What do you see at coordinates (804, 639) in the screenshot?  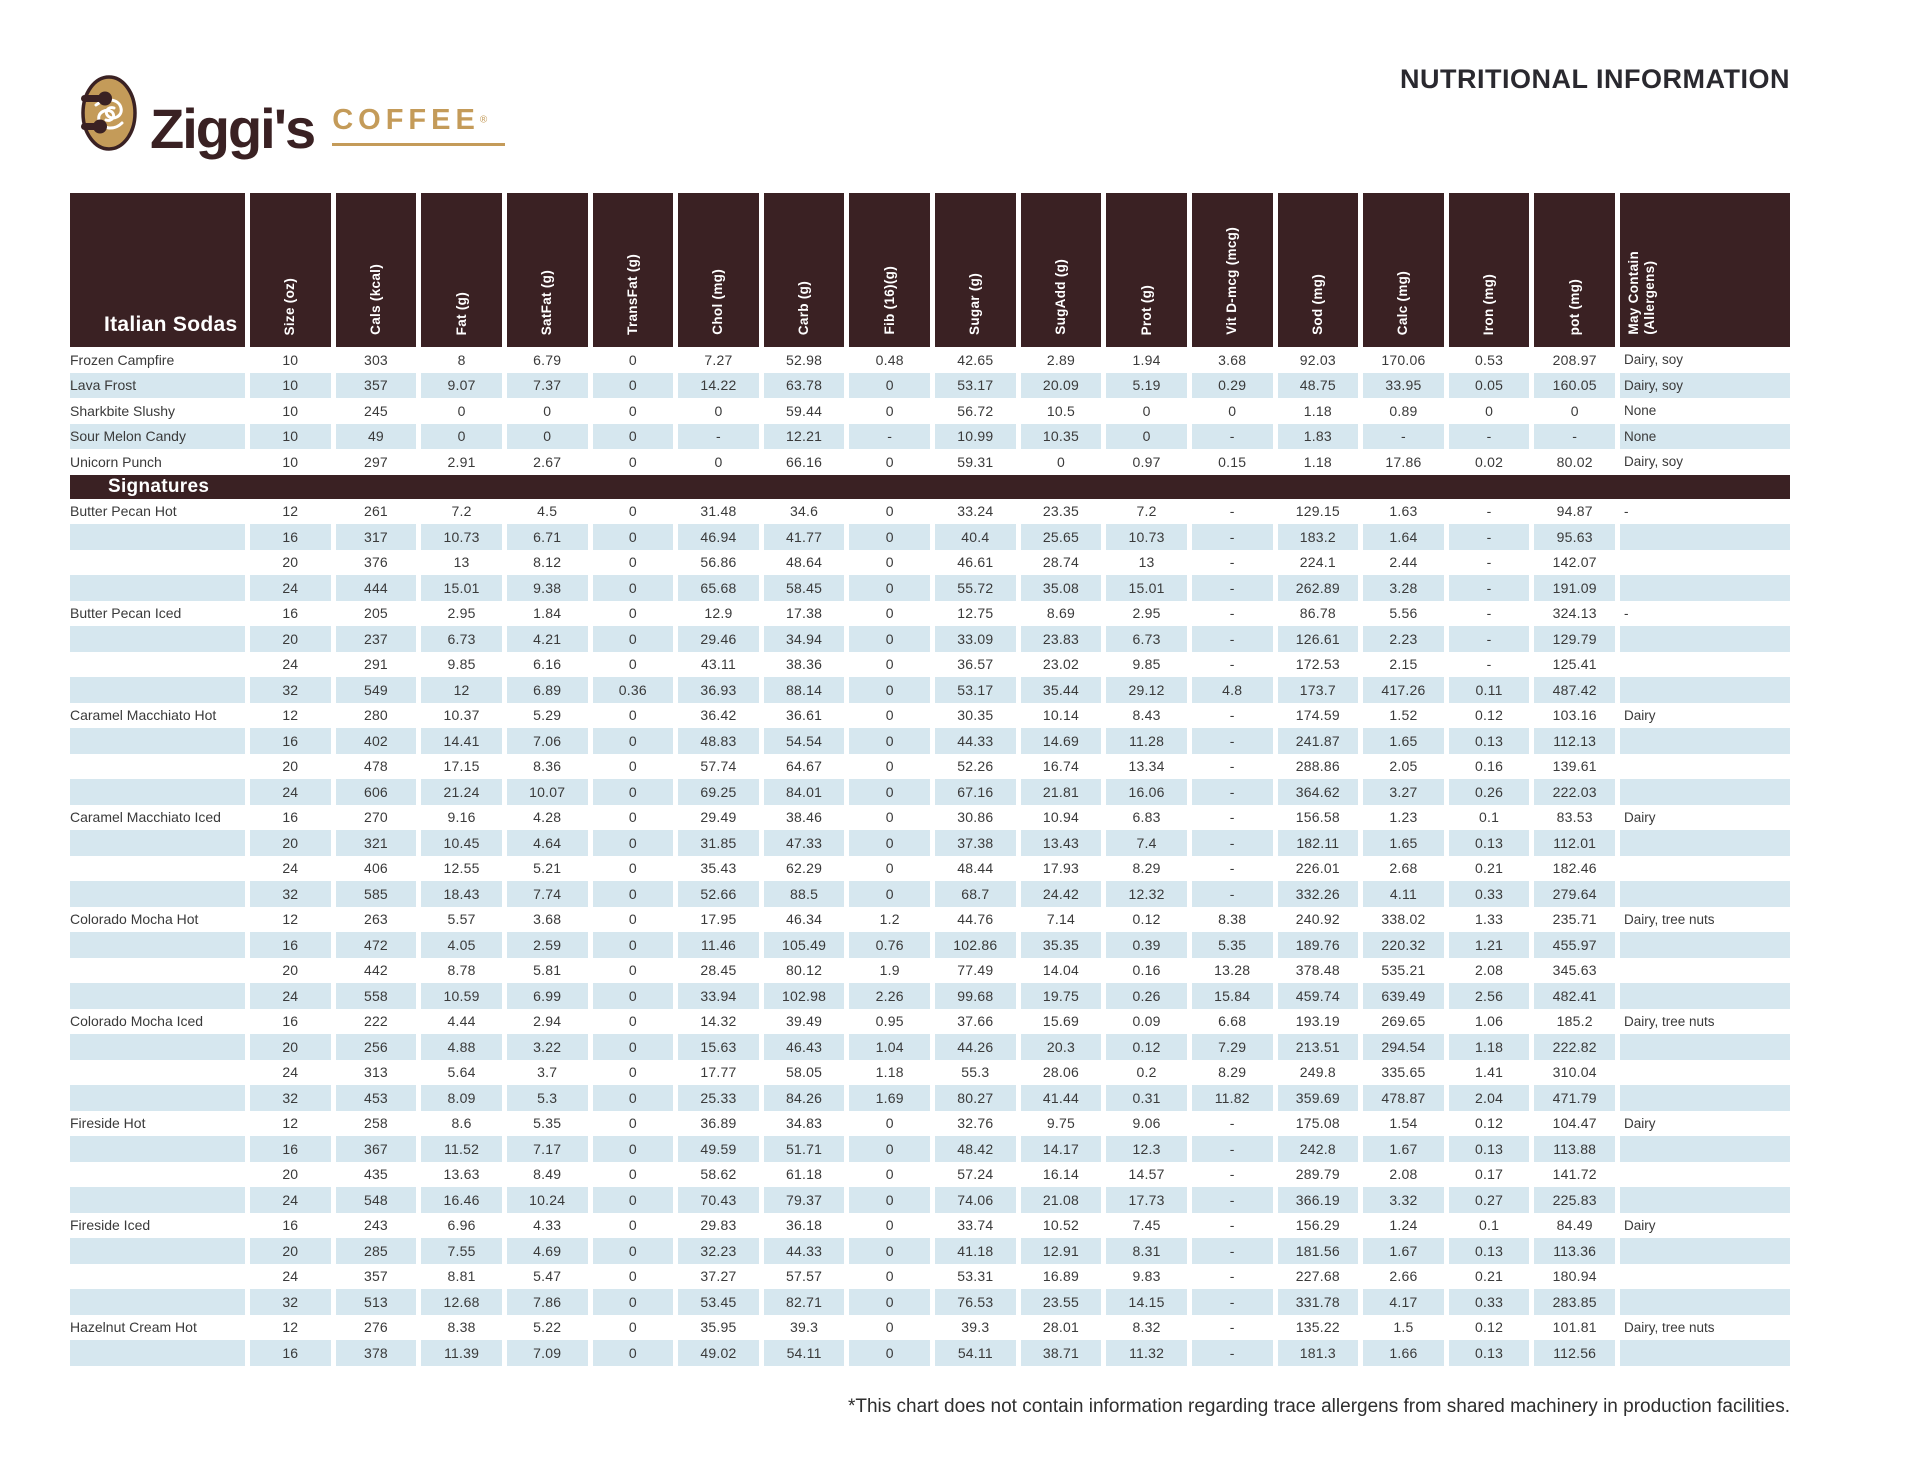 I see `nutrition-value: 34.94` at bounding box center [804, 639].